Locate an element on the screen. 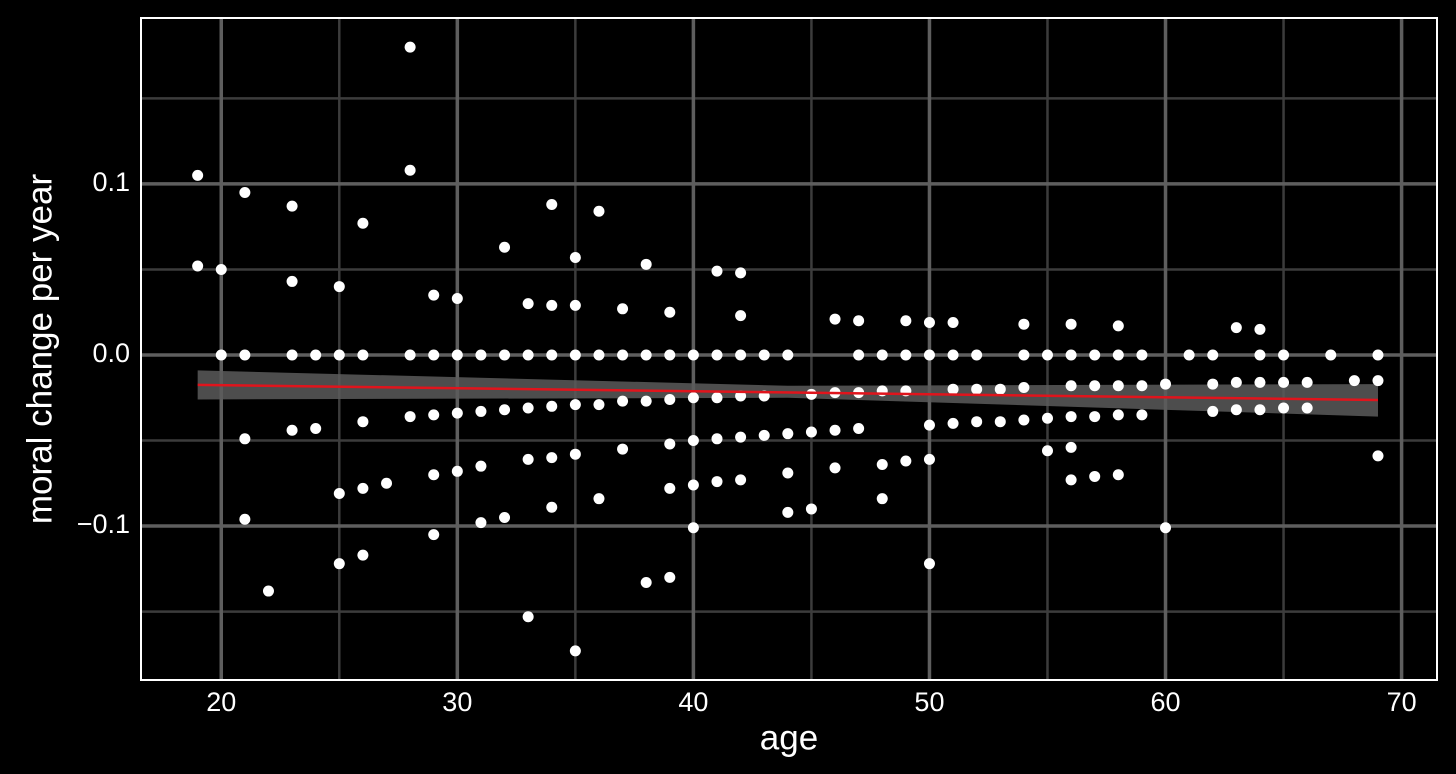  y-axis-label: moral change per year is located at coordinates (39, 349).